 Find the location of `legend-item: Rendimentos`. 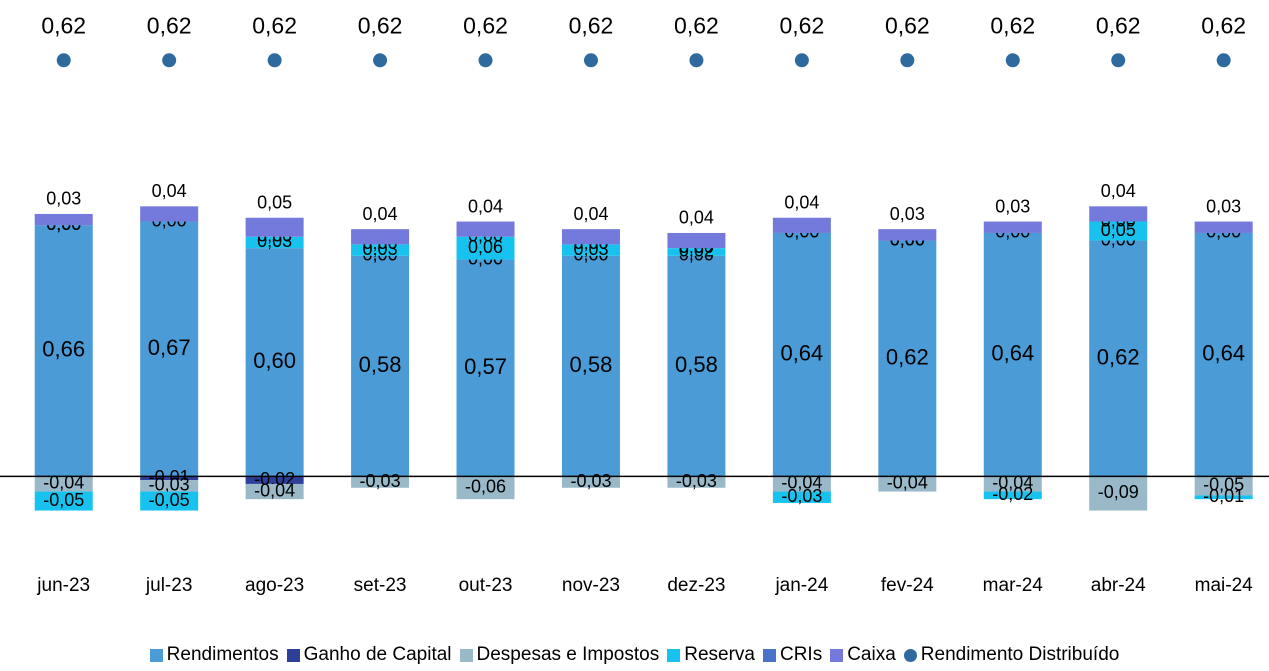

legend-item: Rendimentos is located at coordinates (214, 655).